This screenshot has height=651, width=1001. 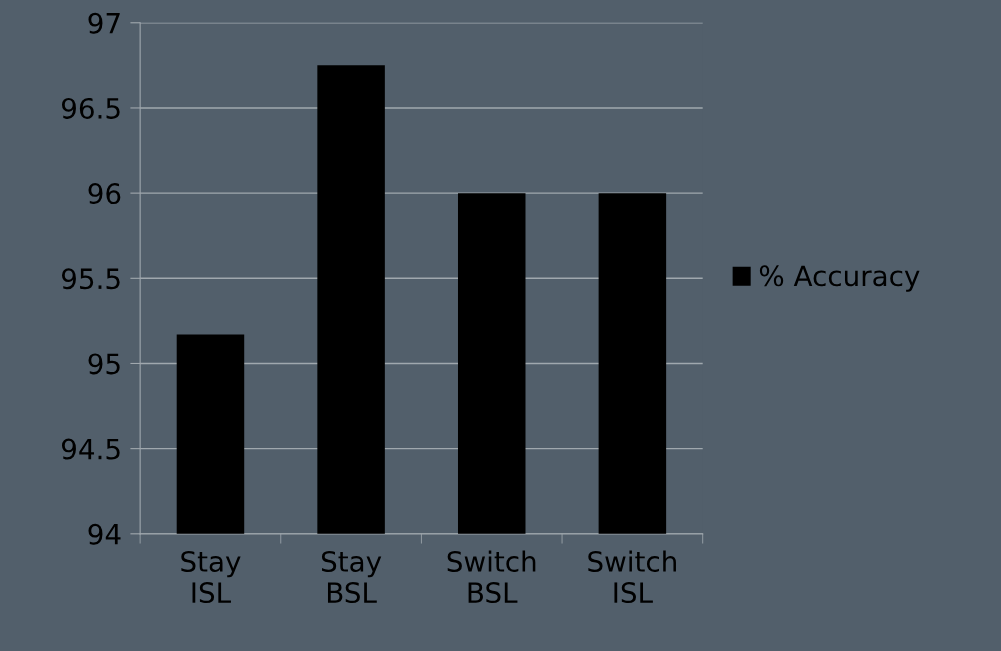 What do you see at coordinates (104, 534) in the screenshot?
I see `y-tick-label: 94` at bounding box center [104, 534].